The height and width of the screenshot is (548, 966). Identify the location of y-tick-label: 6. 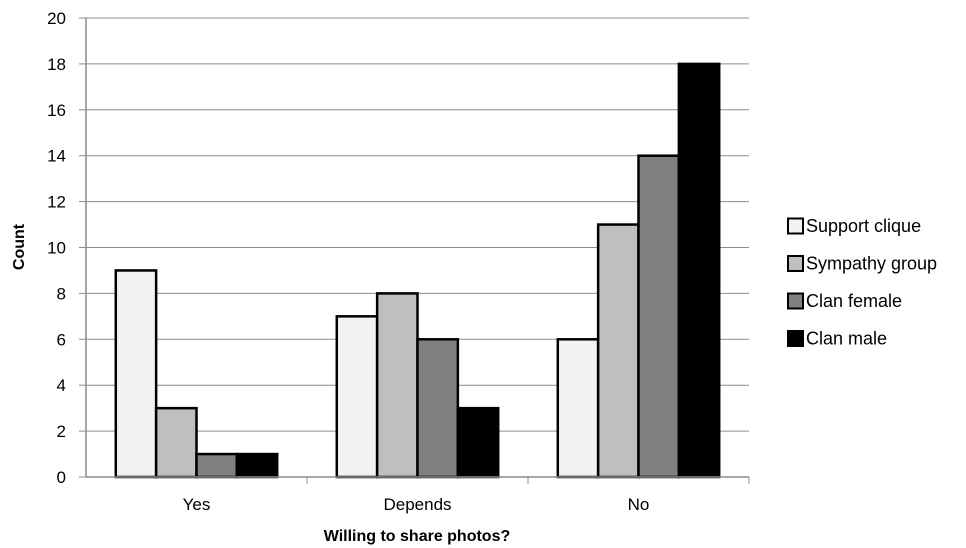
(61, 339).